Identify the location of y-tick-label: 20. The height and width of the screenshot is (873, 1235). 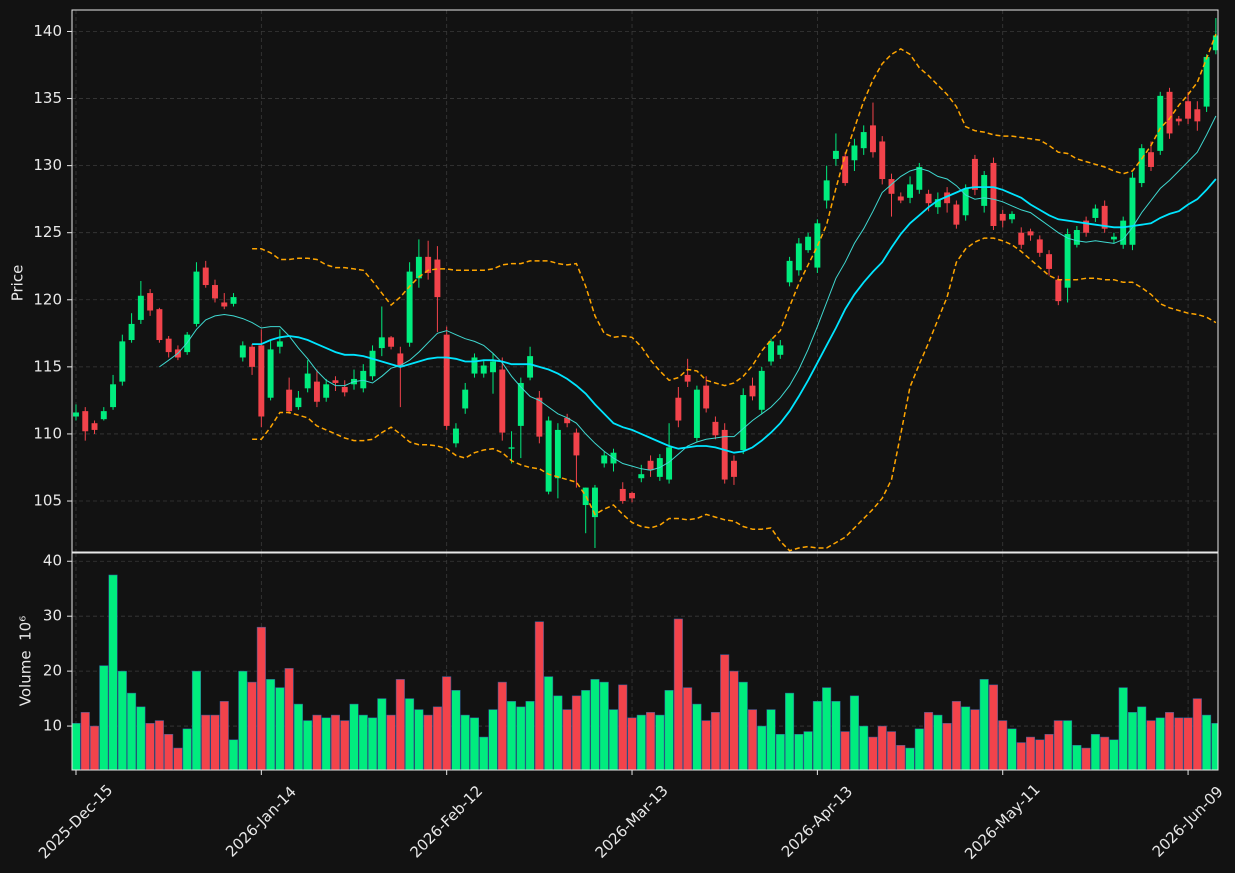
(52, 671).